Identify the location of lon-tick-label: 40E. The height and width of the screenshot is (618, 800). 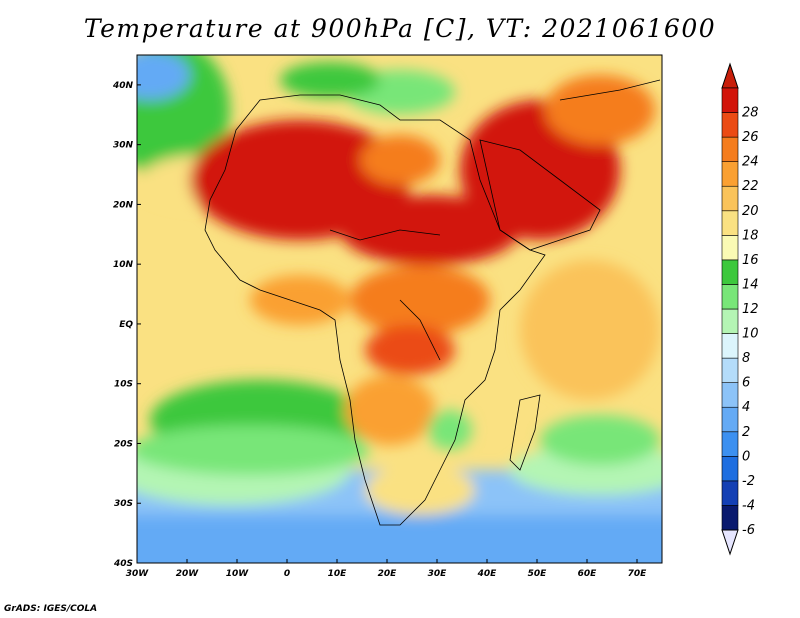
(487, 574).